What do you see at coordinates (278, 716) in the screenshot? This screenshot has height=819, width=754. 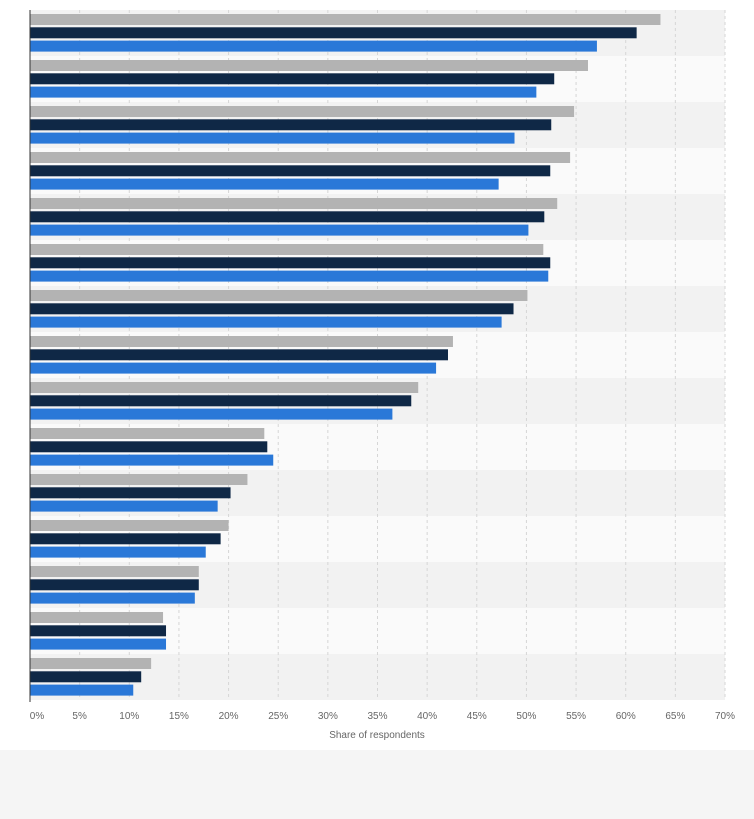 I see `x-tick-label-25pct: 25%` at bounding box center [278, 716].